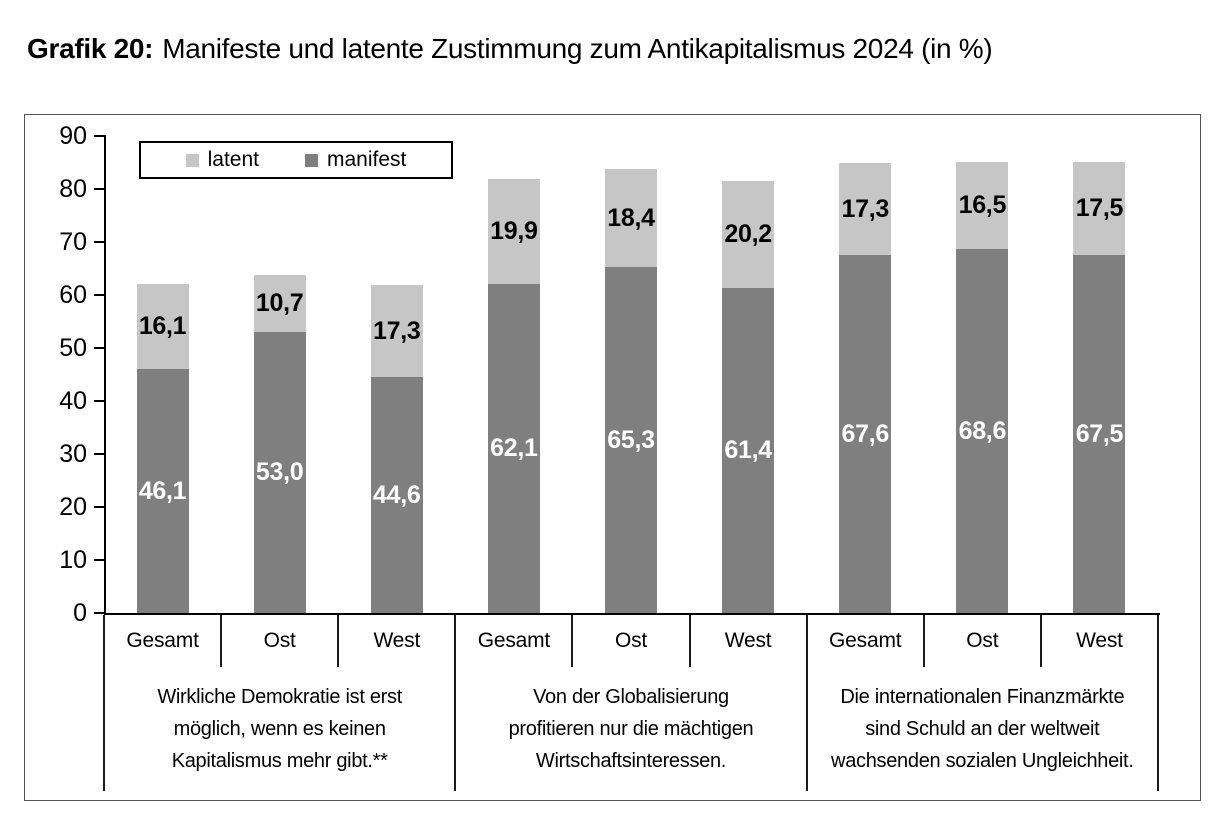  I want to click on bar-value-label-manifest: 44,6, so click(397, 494).